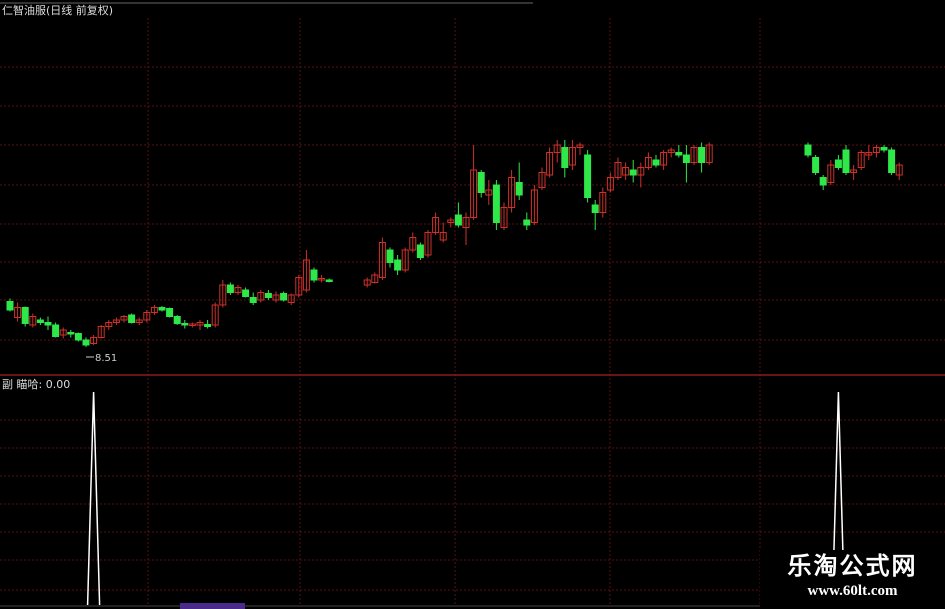 Image resolution: width=945 pixels, height=609 pixels. Describe the element at coordinates (36, 384) in the screenshot. I see `indicator-label: 副 瞄哈: 0.00` at that location.